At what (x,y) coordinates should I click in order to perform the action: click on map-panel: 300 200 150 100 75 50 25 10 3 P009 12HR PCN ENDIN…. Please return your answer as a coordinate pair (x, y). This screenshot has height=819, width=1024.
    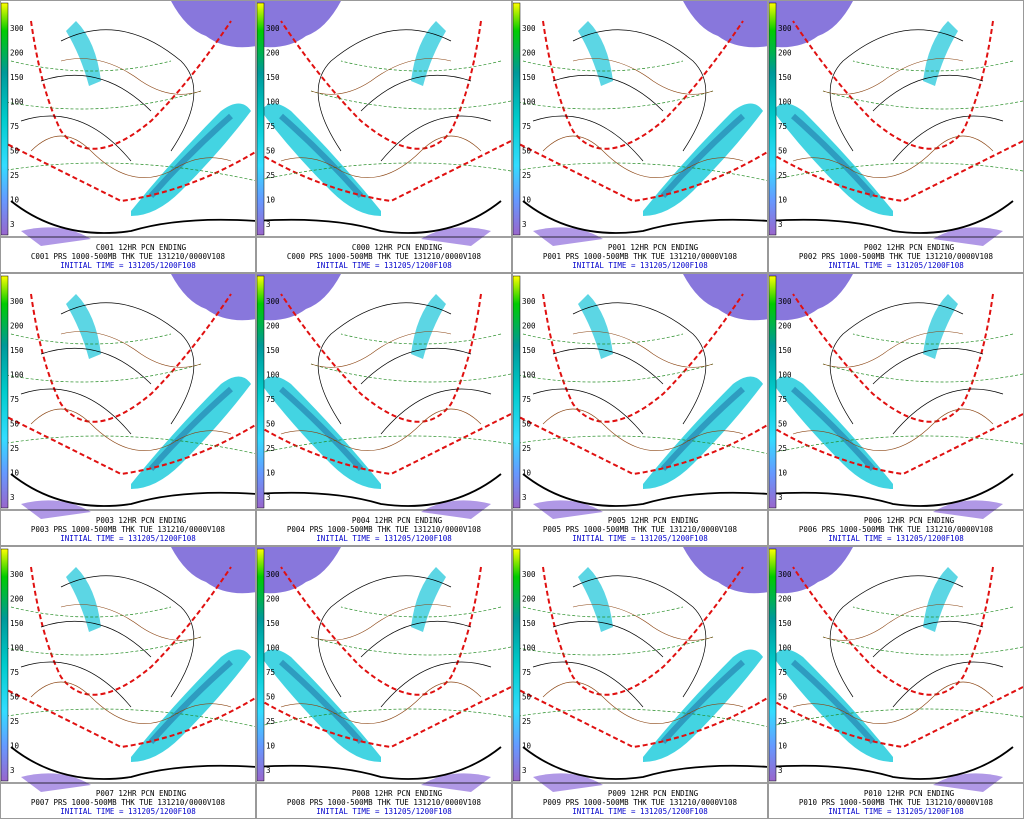
    Looking at the image, I should click on (640, 682).